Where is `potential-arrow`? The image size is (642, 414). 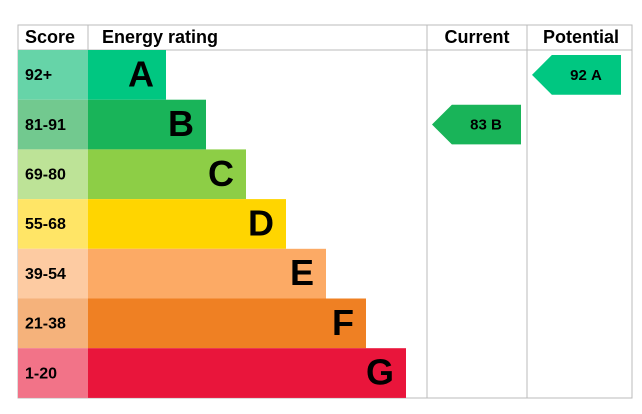 potential-arrow is located at coordinates (576, 75).